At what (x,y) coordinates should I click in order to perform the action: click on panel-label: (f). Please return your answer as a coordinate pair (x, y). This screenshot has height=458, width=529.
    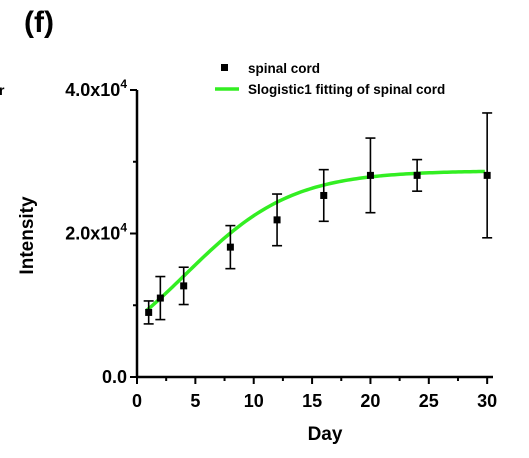
    Looking at the image, I should click on (39, 22).